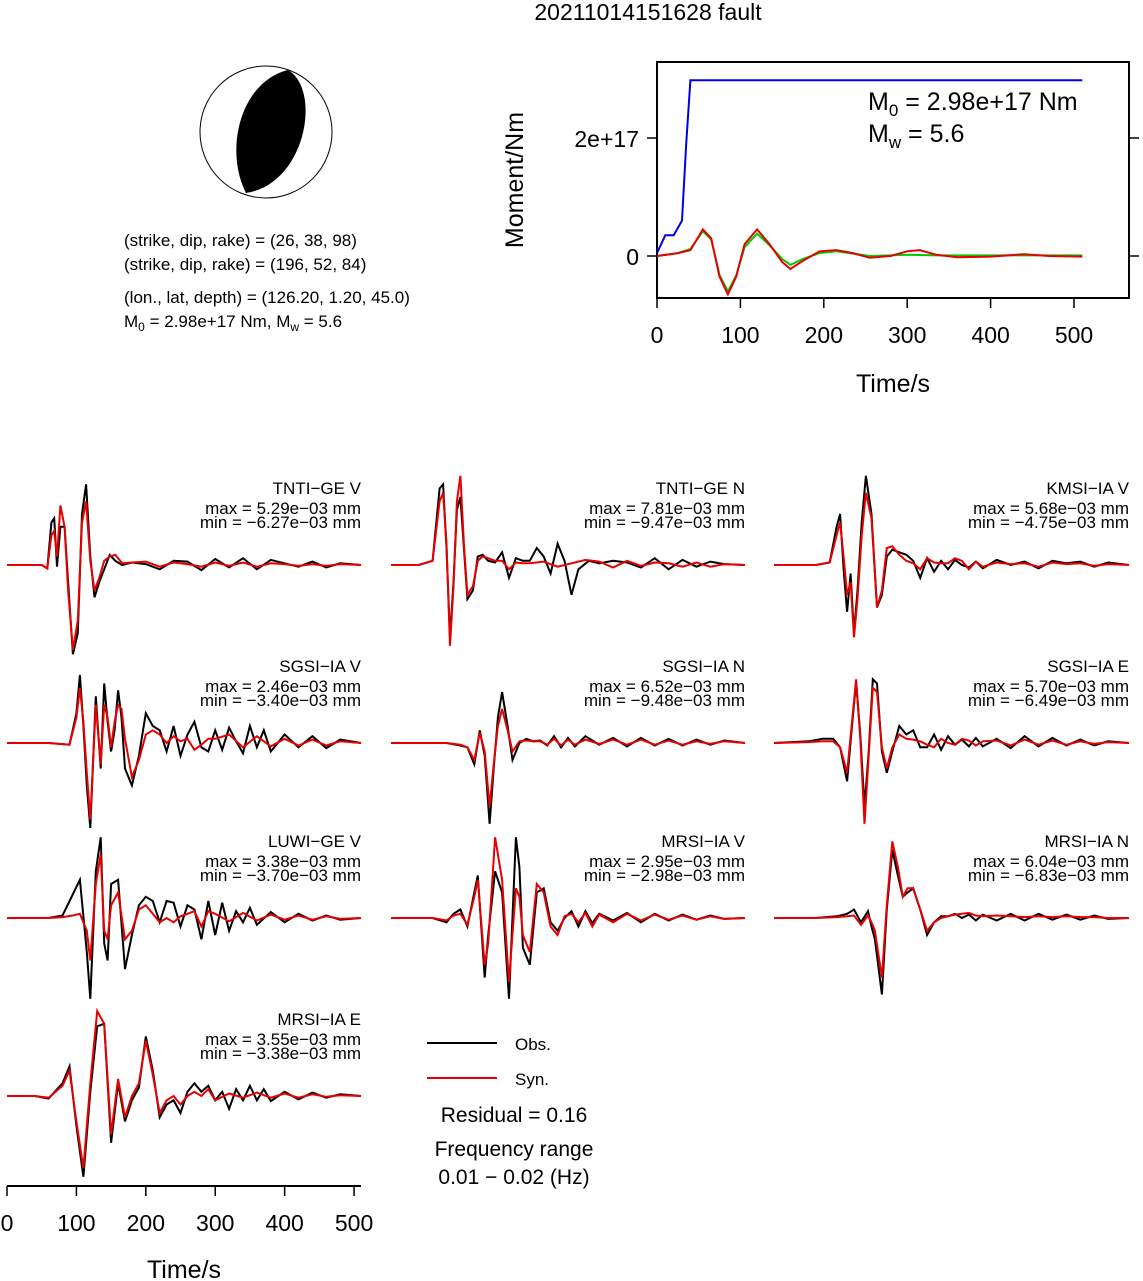  Describe the element at coordinates (869, 166) in the screenshot. I see `cumulative-moment-line` at that location.